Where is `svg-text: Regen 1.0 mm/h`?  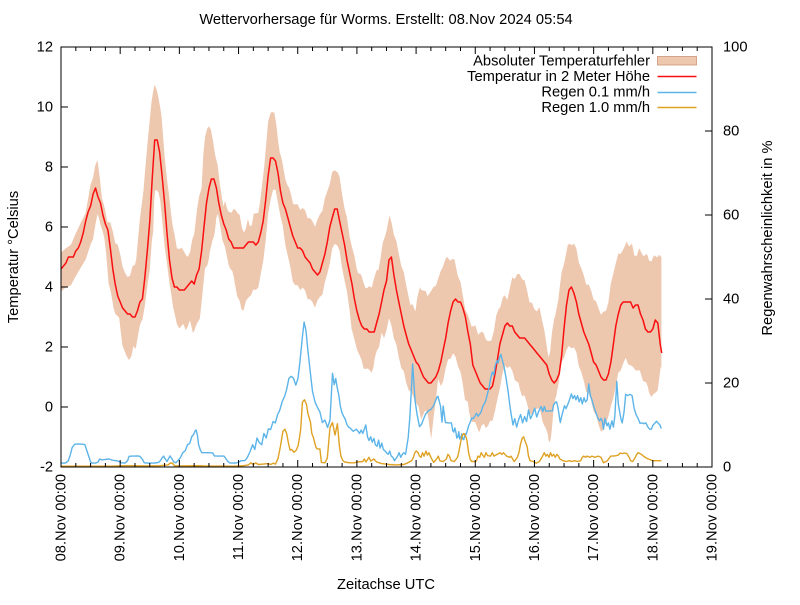 svg-text: Regen 1.0 mm/h is located at coordinates (595, 108).